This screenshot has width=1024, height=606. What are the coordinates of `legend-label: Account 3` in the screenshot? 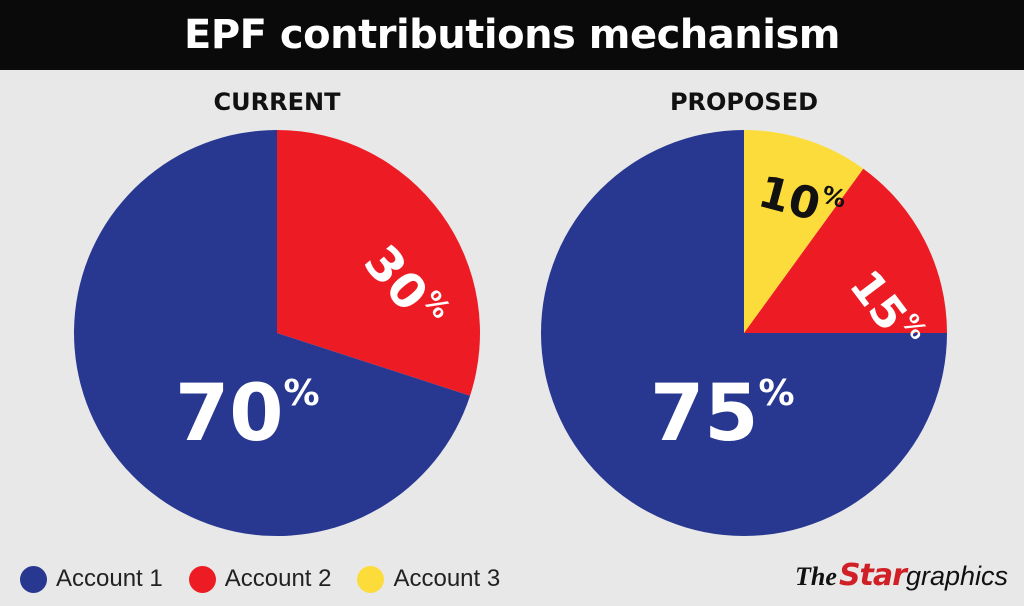 It's located at (447, 578).